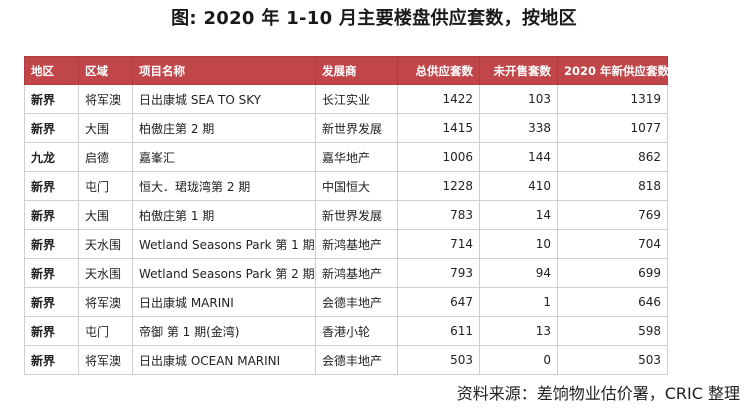 The width and height of the screenshot is (748, 418). I want to click on developer-cell: 中国恒大, so click(356, 186).